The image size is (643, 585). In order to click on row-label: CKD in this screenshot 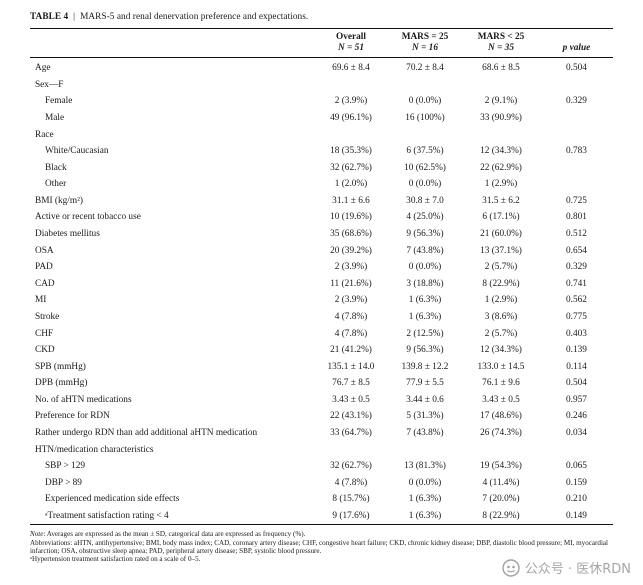, I will do `click(45, 350)`.